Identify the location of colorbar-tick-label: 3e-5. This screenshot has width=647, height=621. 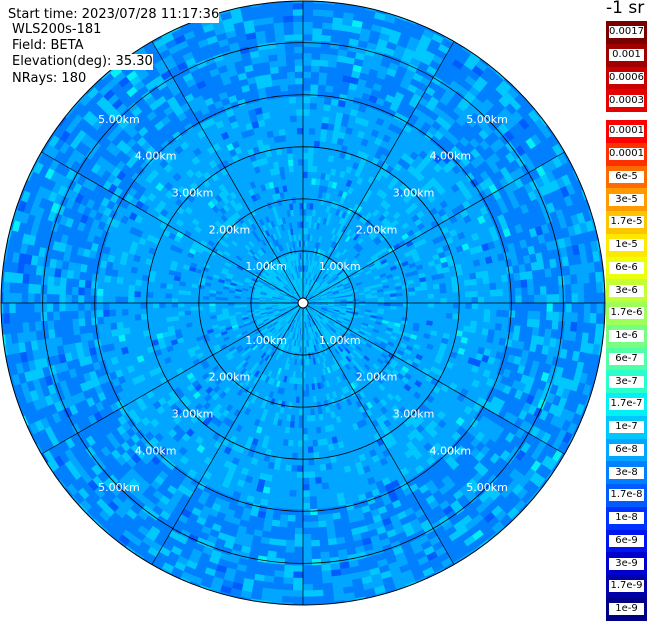
(626, 199).